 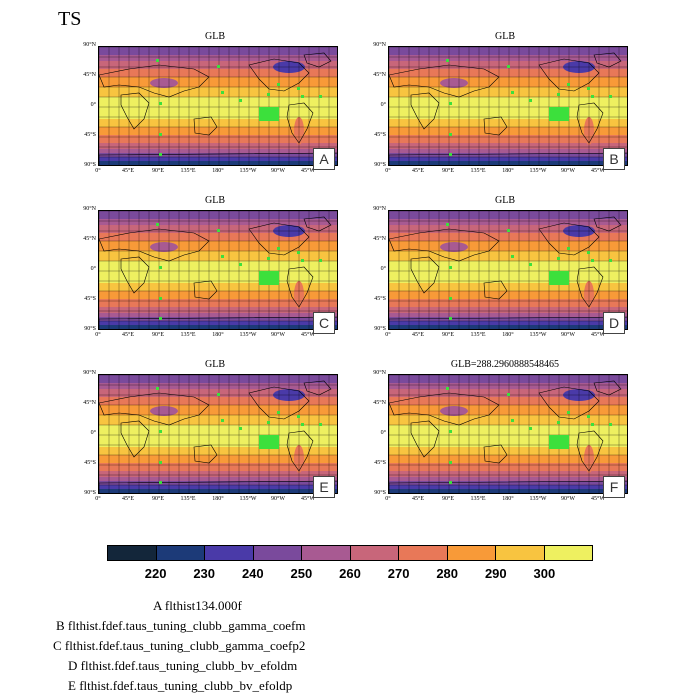 What do you see at coordinates (70, 19) in the screenshot?
I see `page-title: TS` at bounding box center [70, 19].